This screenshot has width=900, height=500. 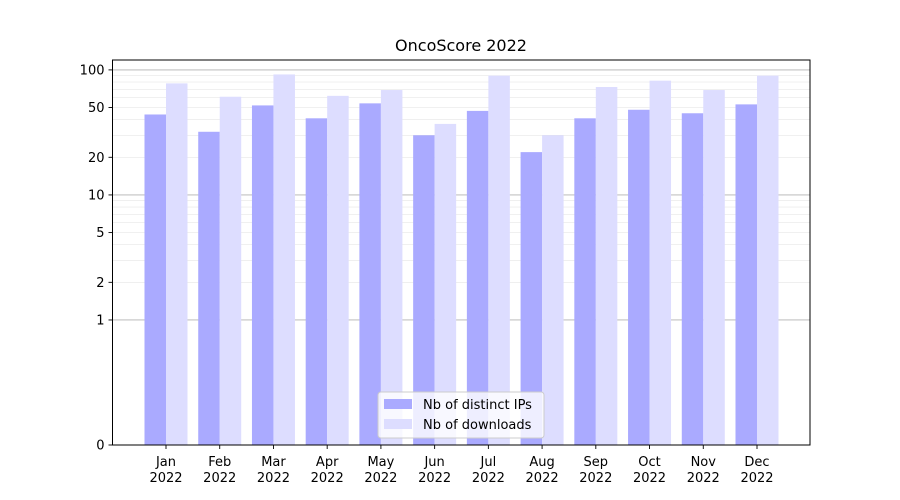 I want to click on y-tick-label: 10, so click(x=96, y=195).